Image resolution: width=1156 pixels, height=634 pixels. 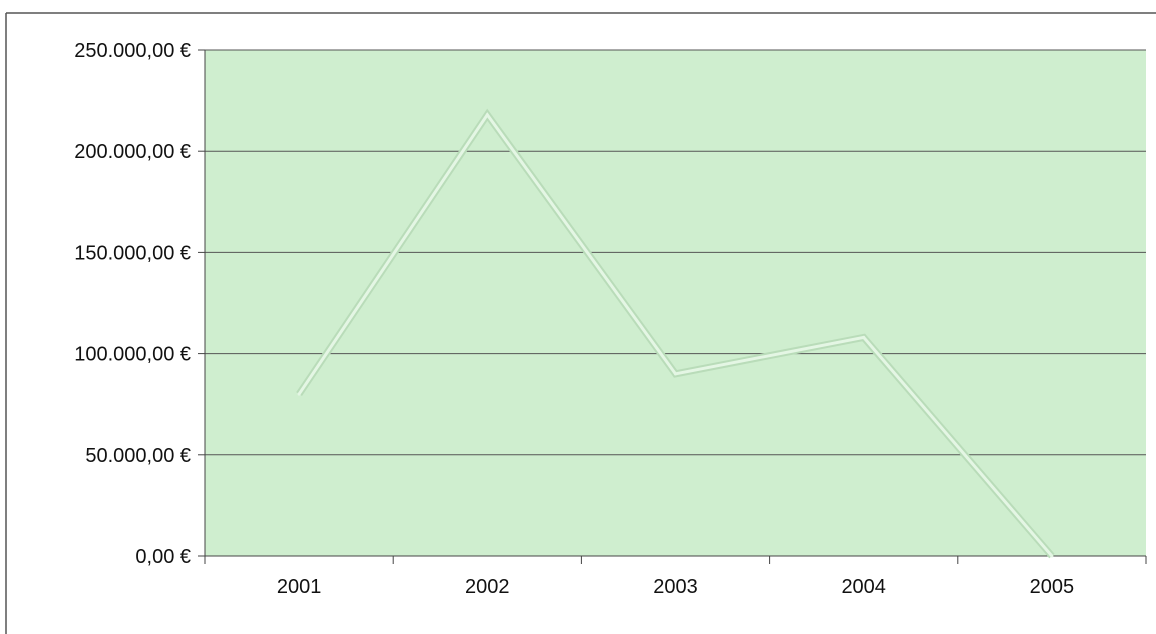 I want to click on y-tick-label: 100.000,00 €, so click(x=132, y=355).